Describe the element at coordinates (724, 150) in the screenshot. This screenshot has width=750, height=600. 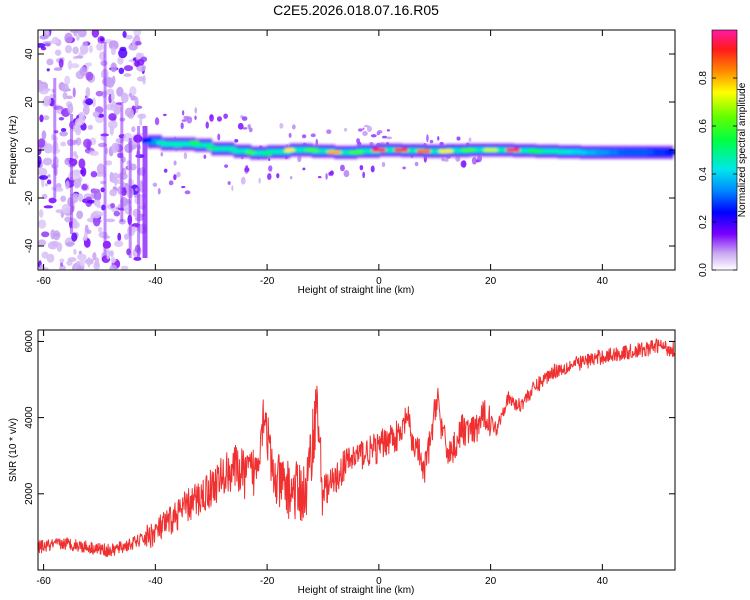
I see `colorbar-gradient` at that location.